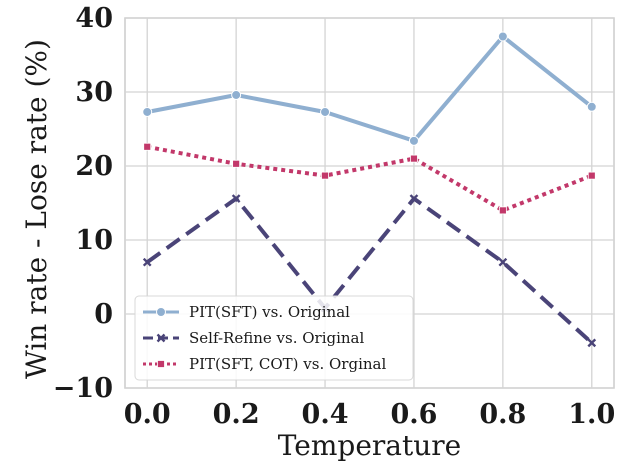 Image resolution: width=626 pixels, height=468 pixels. What do you see at coordinates (83, 388) in the screenshot?
I see `y-tick-label: −10` at bounding box center [83, 388].